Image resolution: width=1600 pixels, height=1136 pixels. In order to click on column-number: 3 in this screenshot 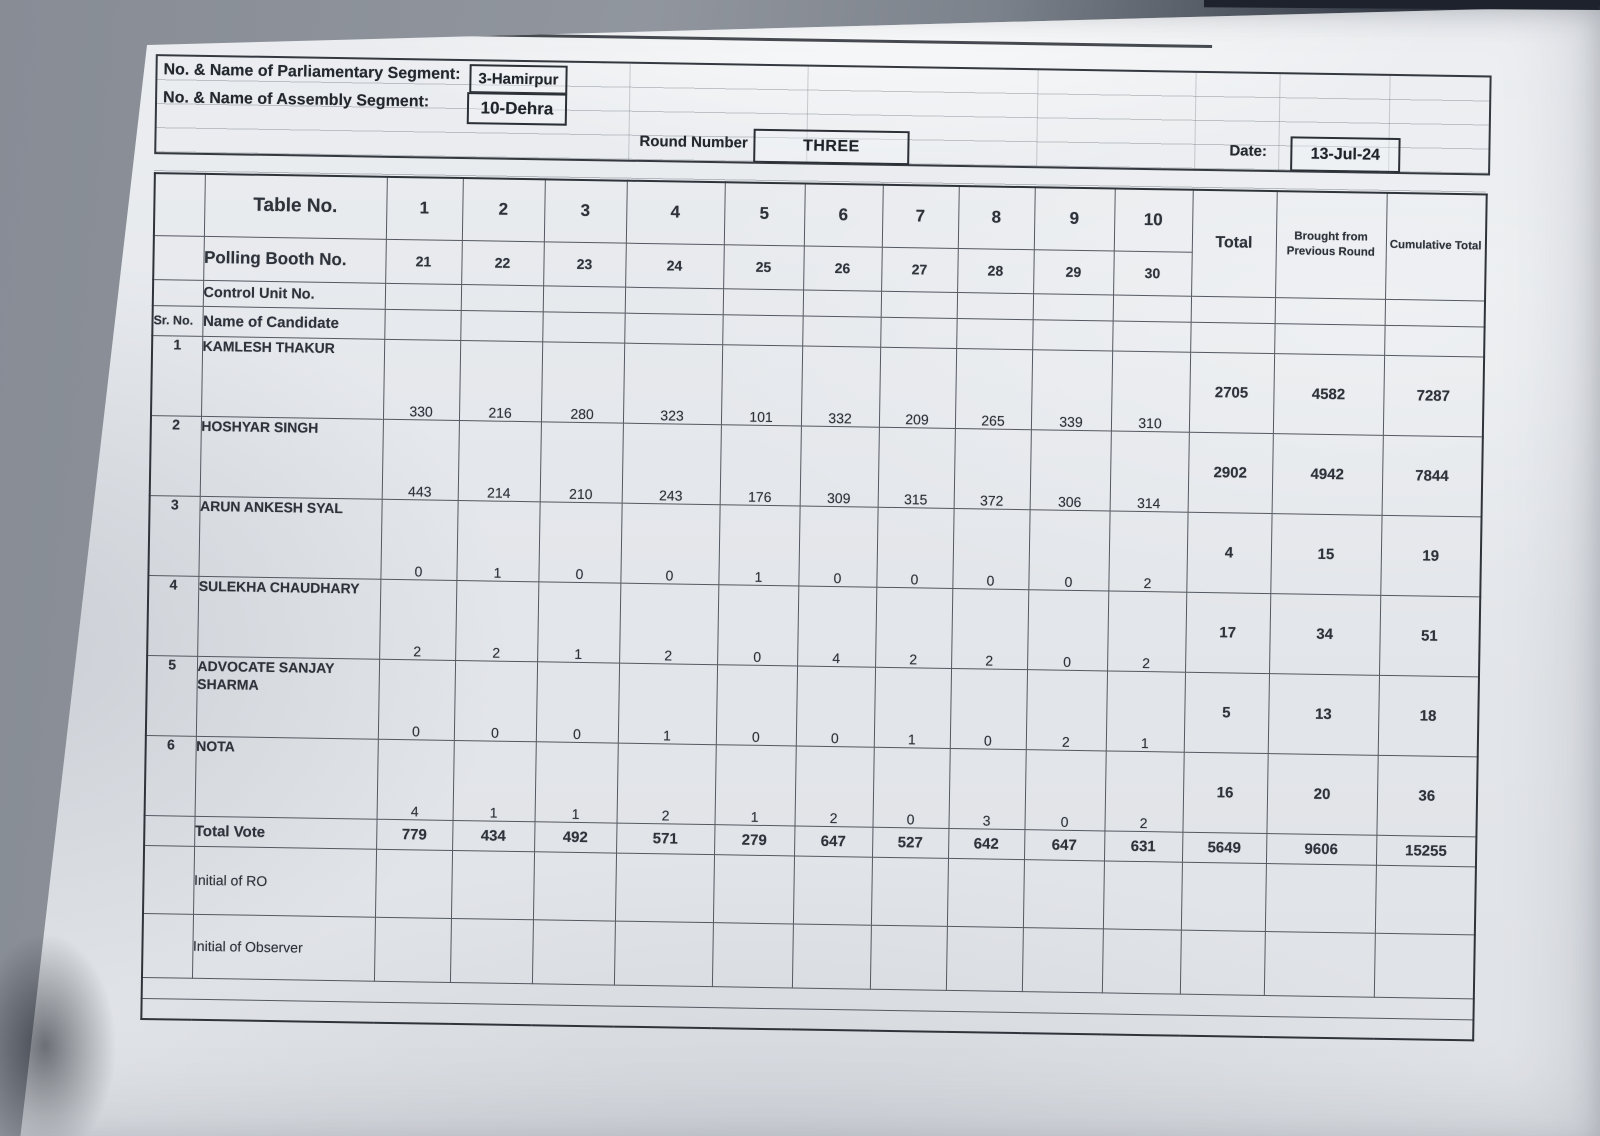, I will do `click(585, 211)`.